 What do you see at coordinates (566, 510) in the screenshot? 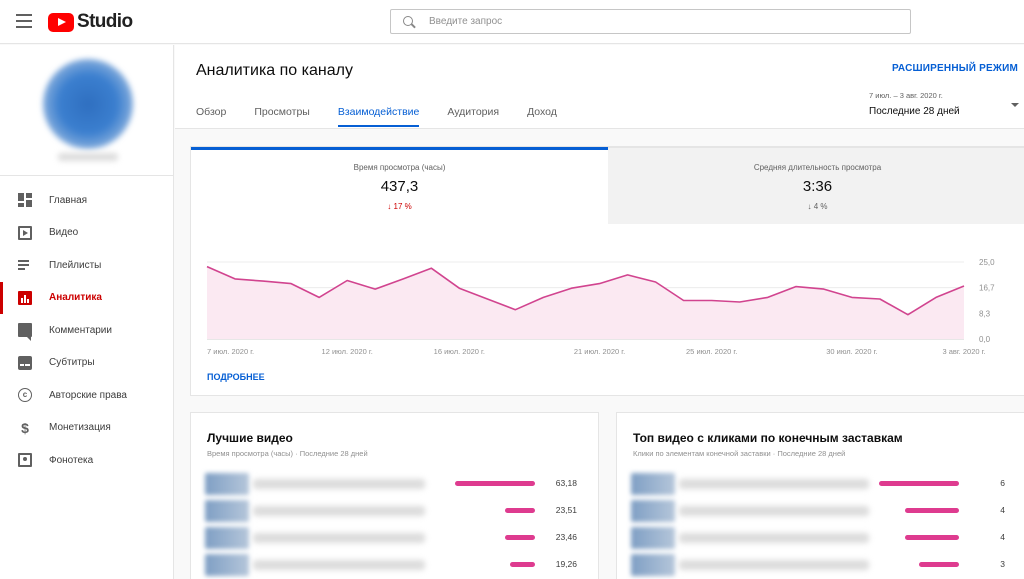
I see `row-value: 23,51` at bounding box center [566, 510].